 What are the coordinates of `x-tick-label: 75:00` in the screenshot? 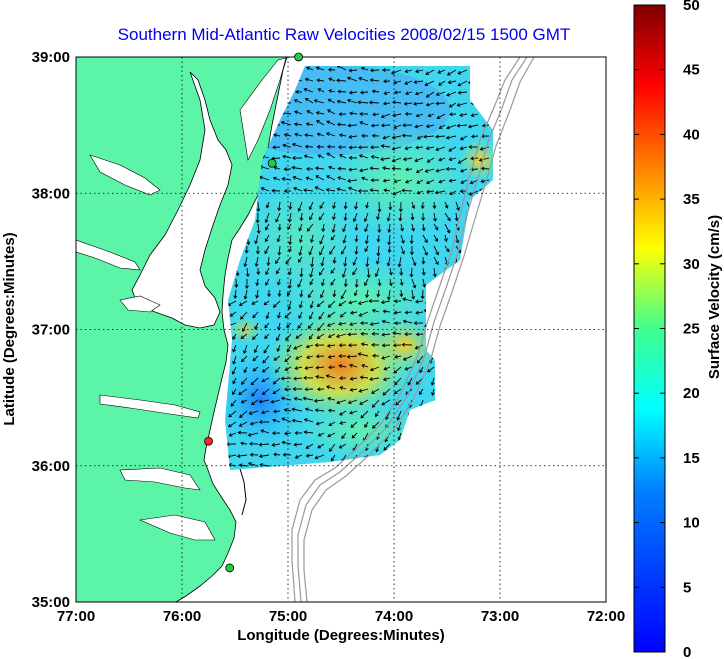 It's located at (288, 616).